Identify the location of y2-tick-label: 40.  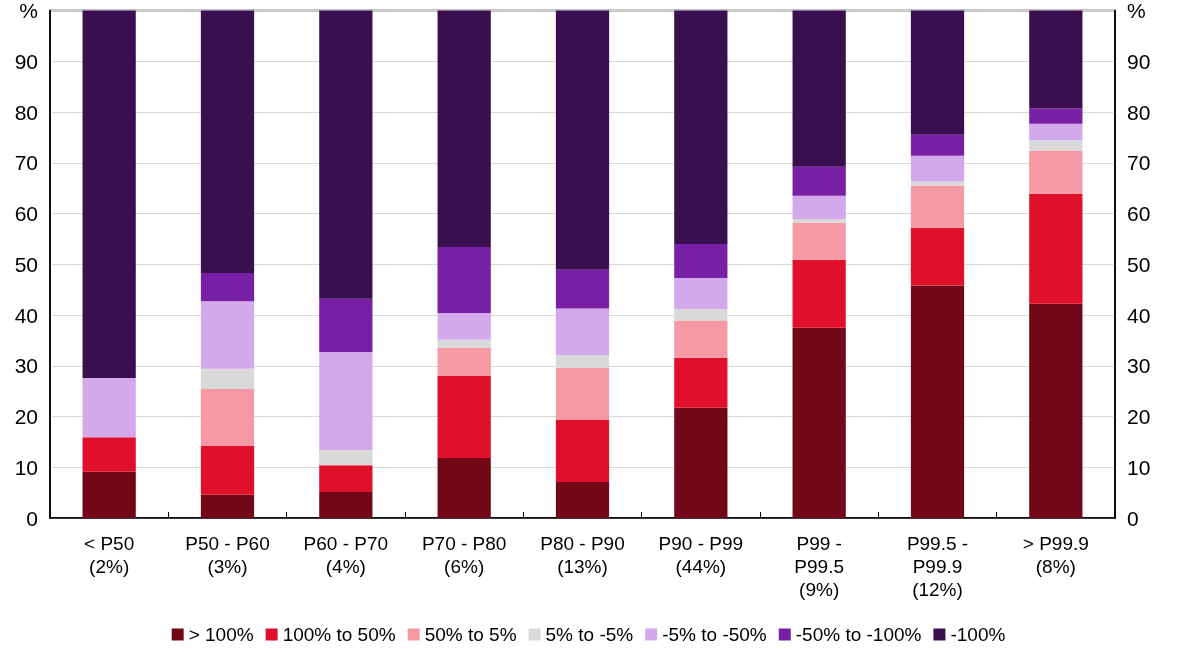
(1139, 315).